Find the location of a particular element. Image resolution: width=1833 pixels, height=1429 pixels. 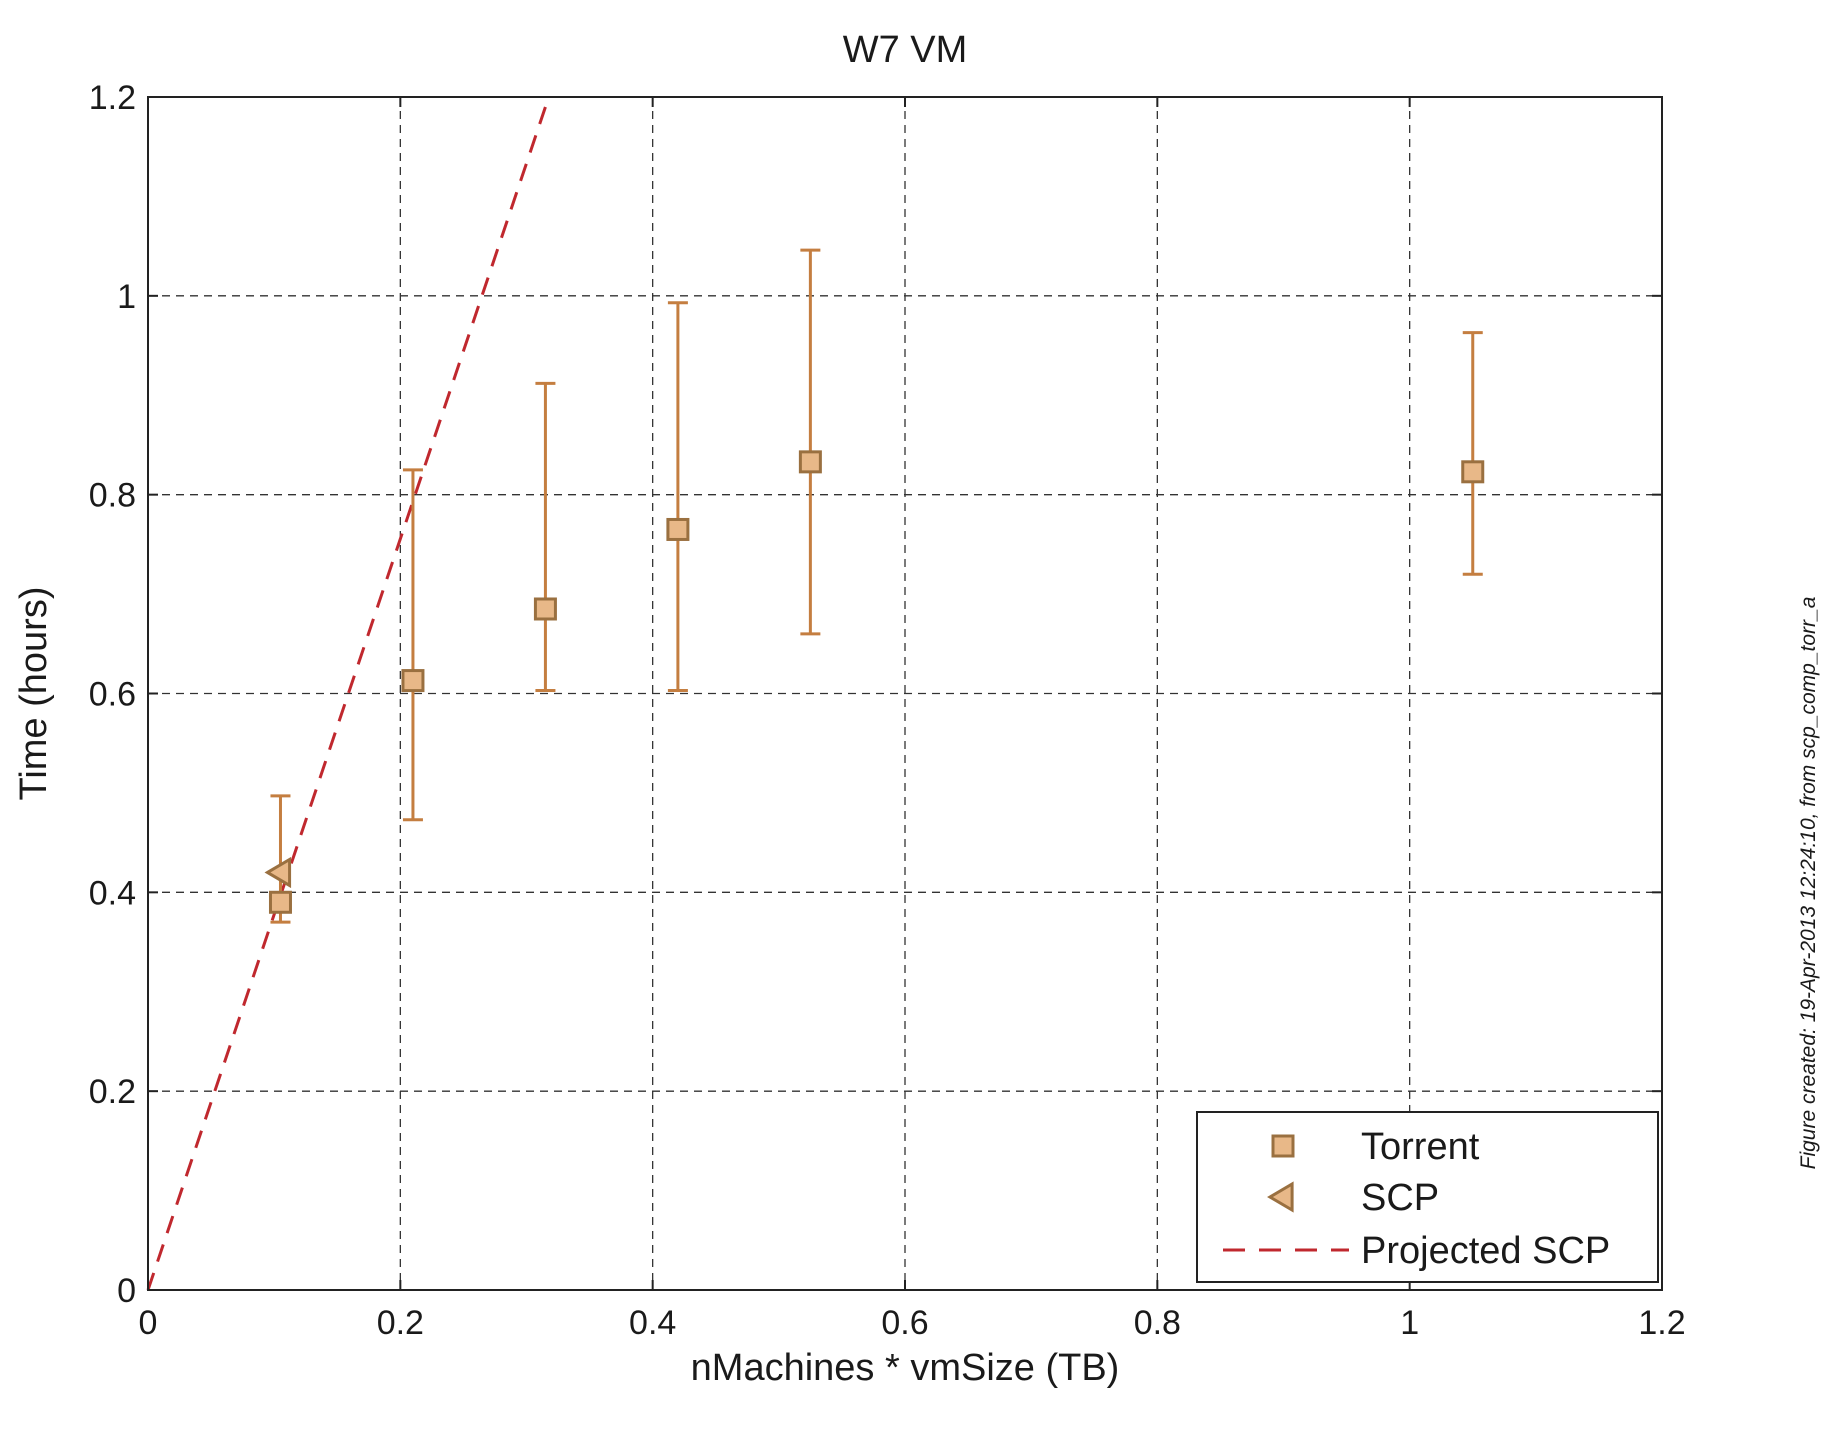

legend: Torrent SCP Projected SCP is located at coordinates (1427, 1197).